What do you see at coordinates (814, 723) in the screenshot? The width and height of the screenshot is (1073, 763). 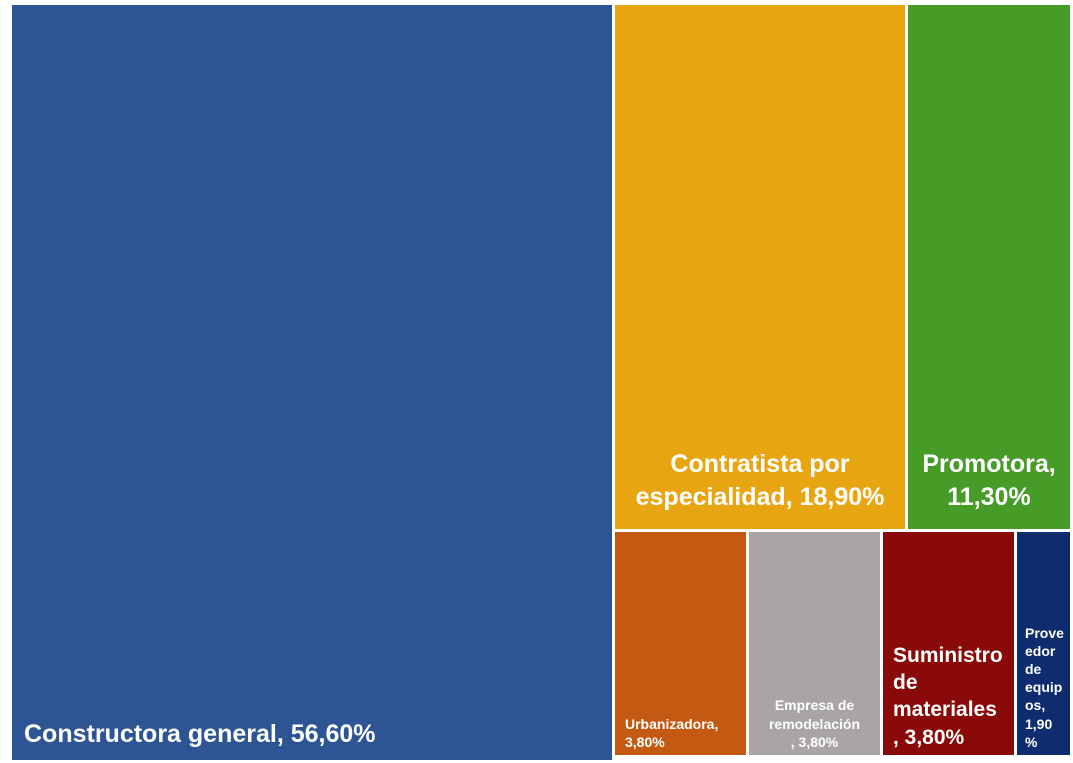 I see `treemap-label-empresa-de-remodelacion: Empresa de remodelación , 3,80%` at bounding box center [814, 723].